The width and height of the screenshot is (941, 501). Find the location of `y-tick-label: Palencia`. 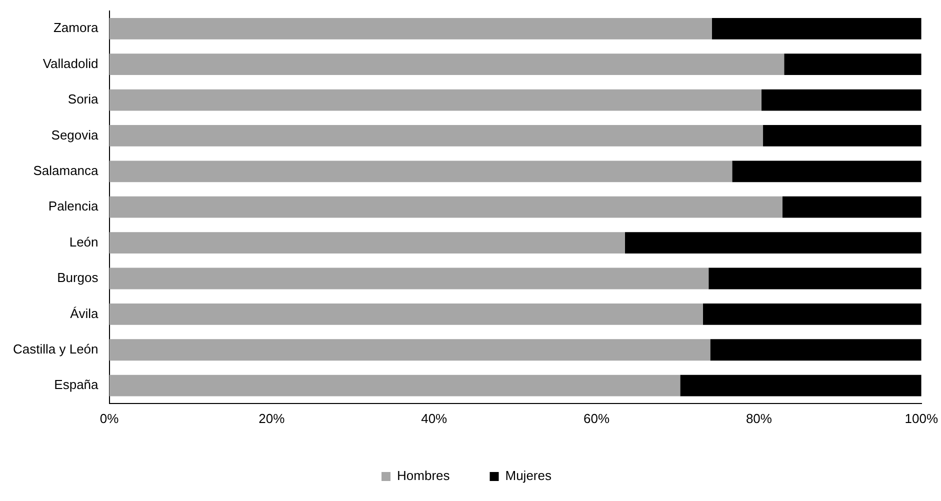

y-tick-label: Palencia is located at coordinates (74, 206).